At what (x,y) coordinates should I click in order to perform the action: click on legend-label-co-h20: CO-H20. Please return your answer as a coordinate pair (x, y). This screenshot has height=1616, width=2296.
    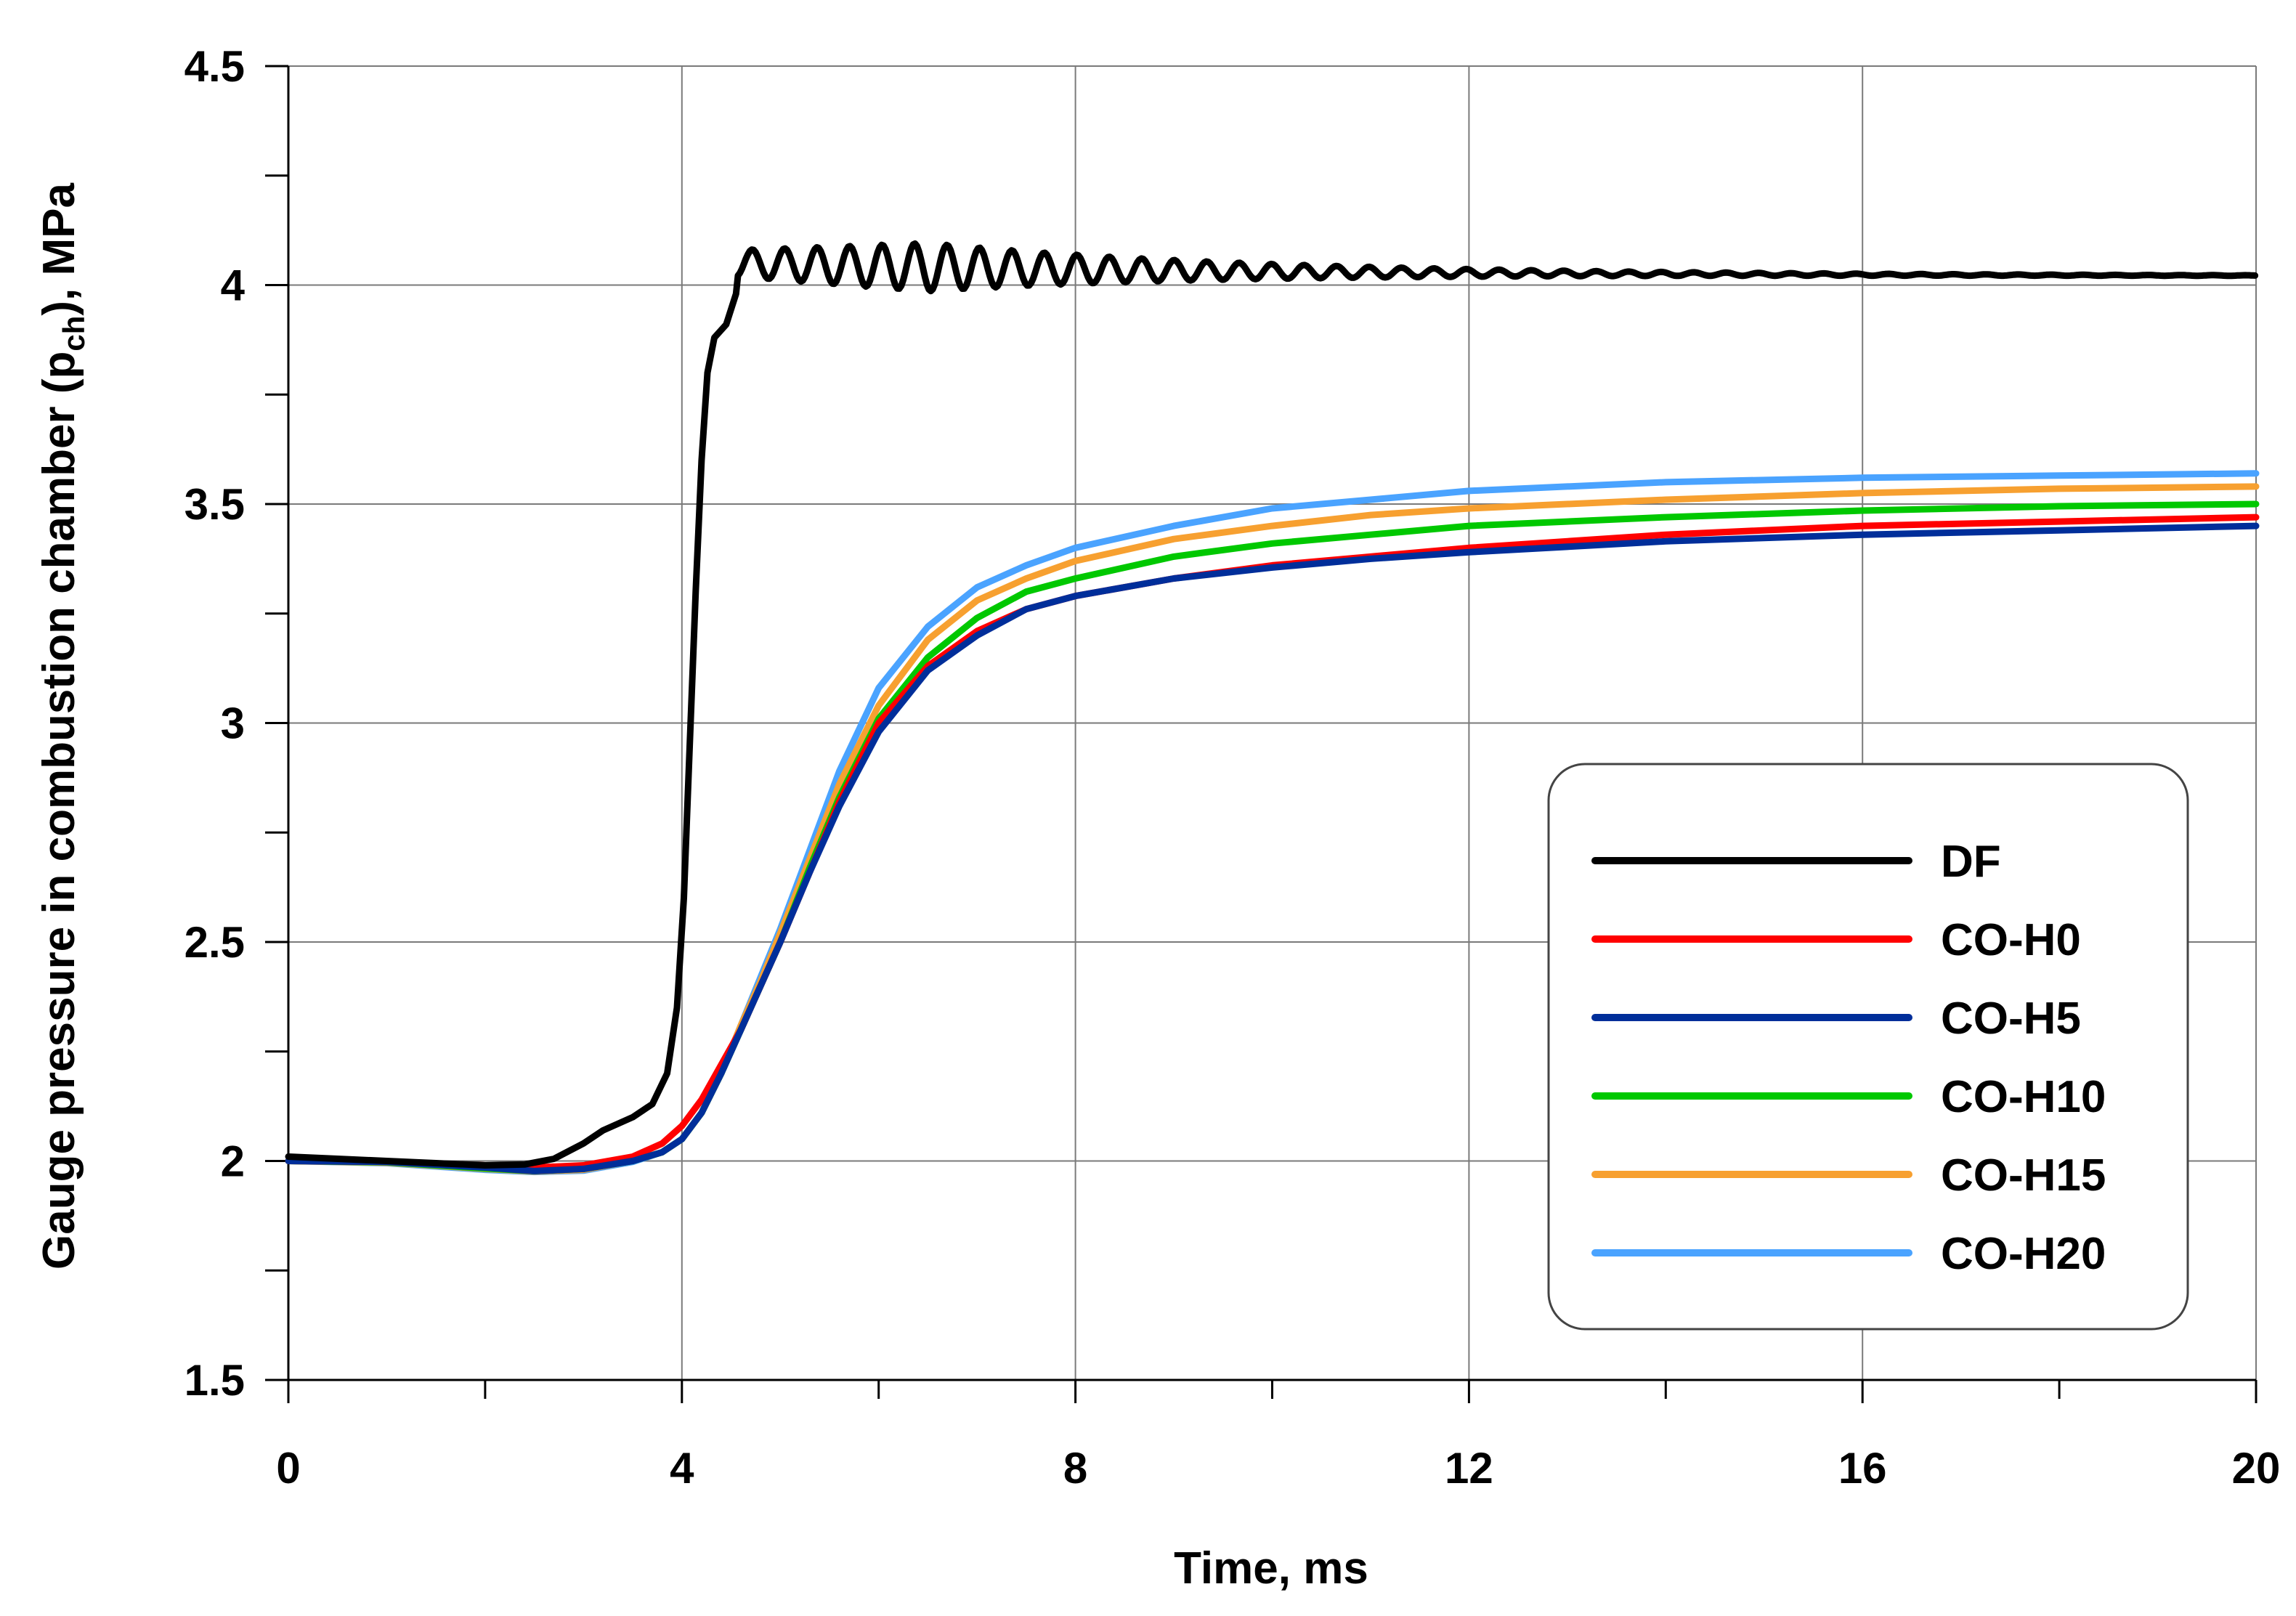
    Looking at the image, I should click on (2024, 1254).